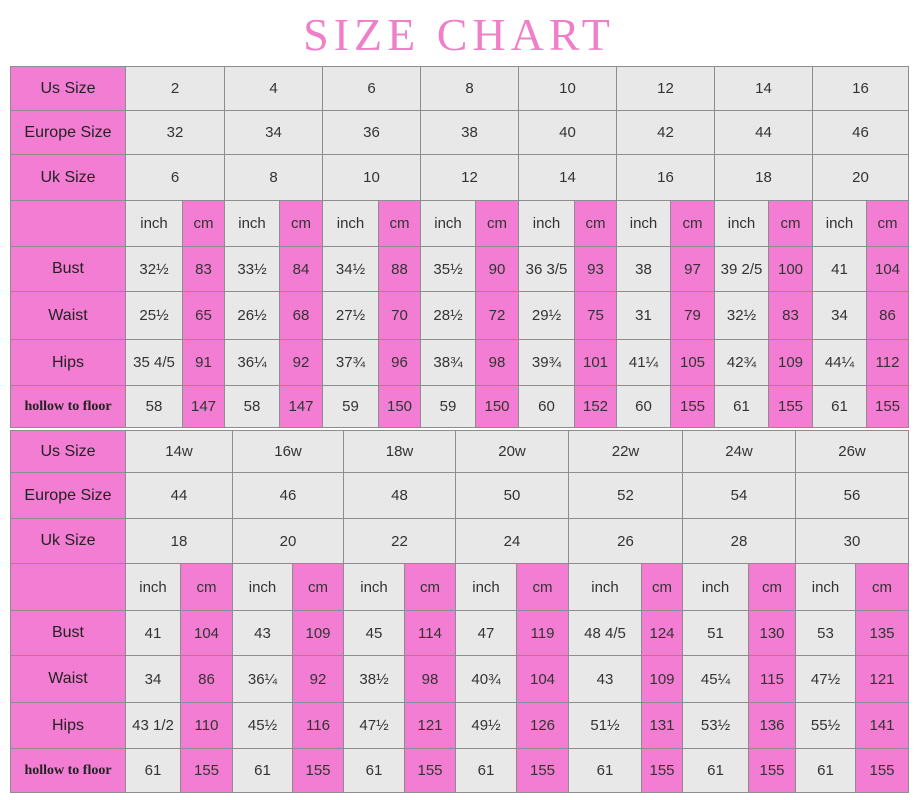 Image resolution: width=918 pixels, height=800 pixels. I want to click on inch-cell: 35 4/5, so click(154, 362).